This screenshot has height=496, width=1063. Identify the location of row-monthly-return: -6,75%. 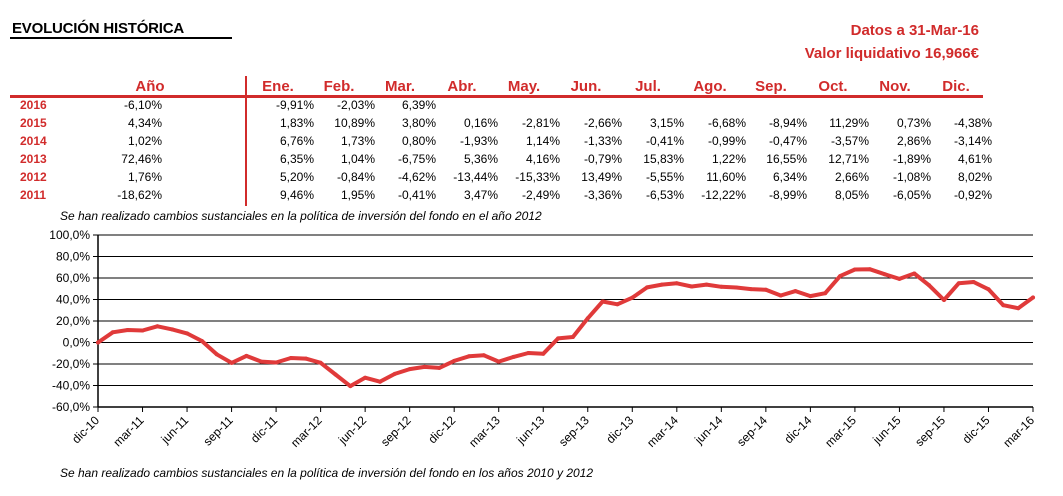
(416, 159).